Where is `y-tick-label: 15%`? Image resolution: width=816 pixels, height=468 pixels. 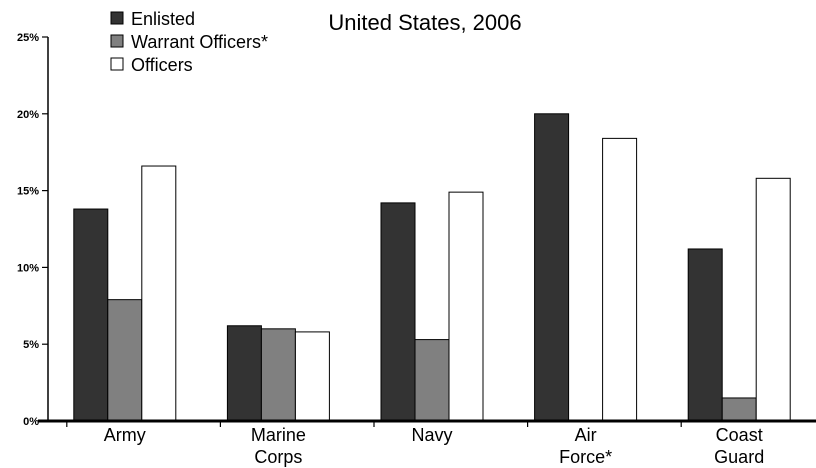
y-tick-label: 15% is located at coordinates (28, 192).